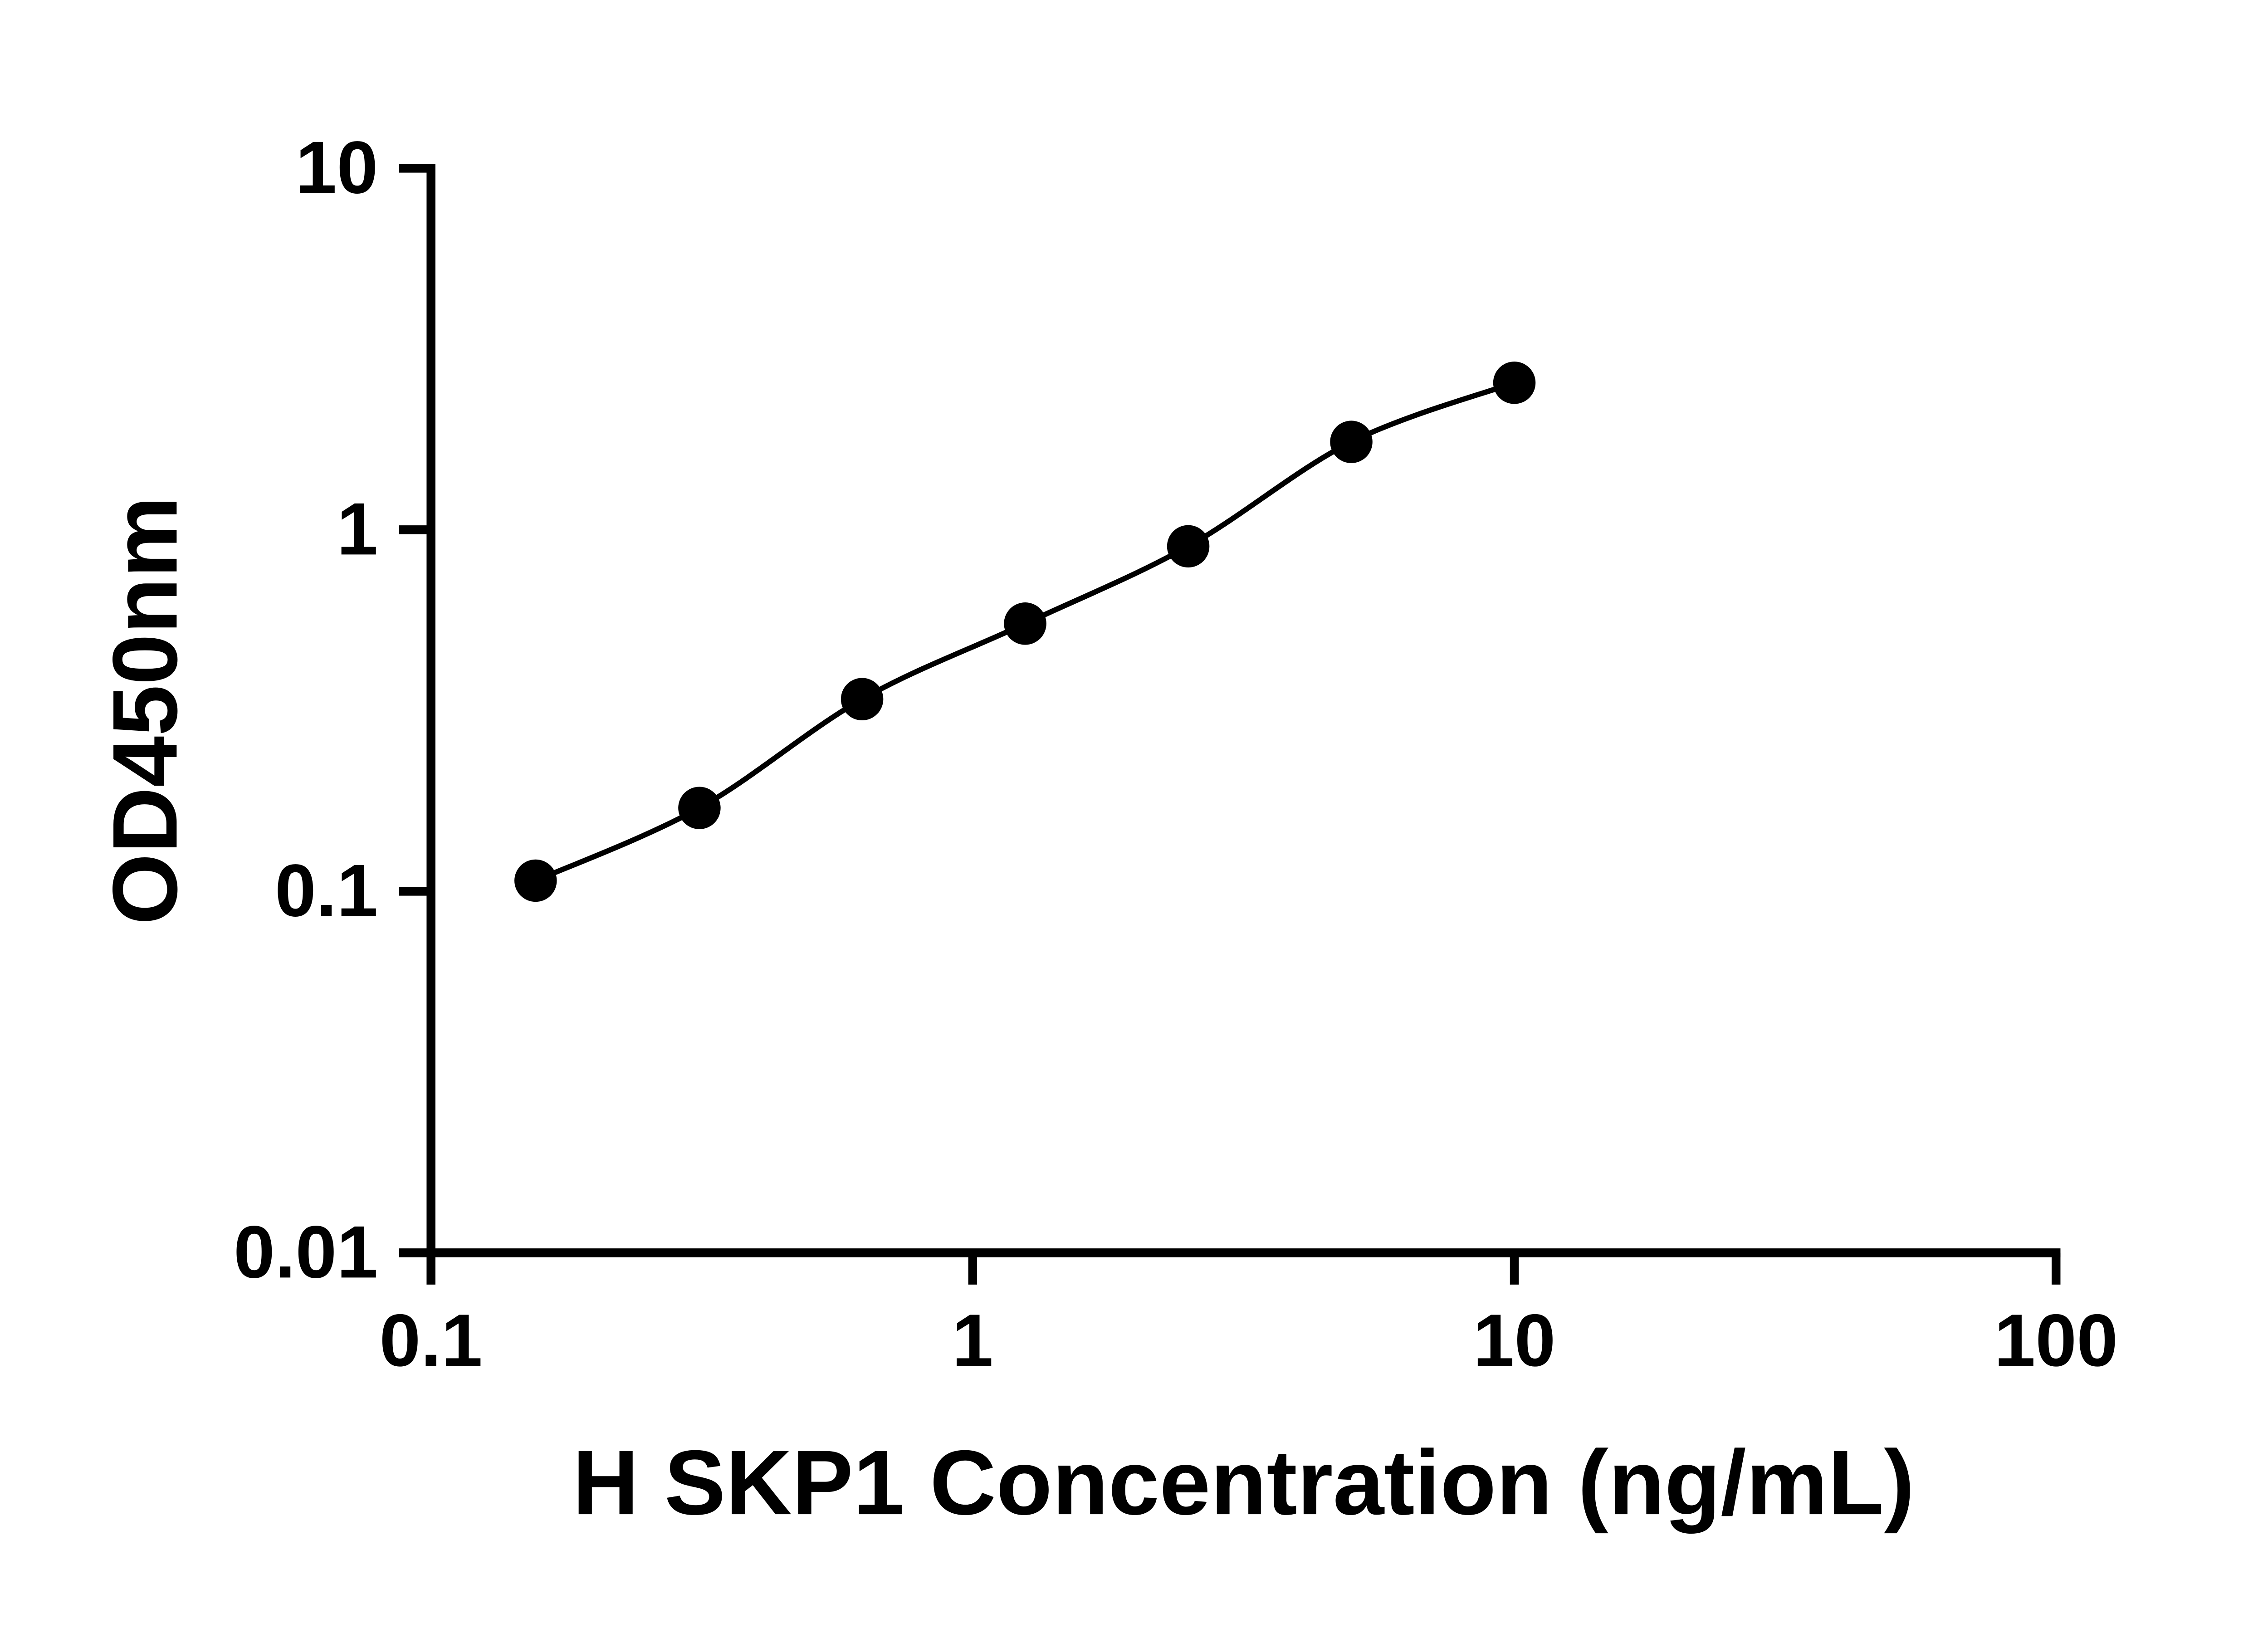  Describe the element at coordinates (1514, 1340) in the screenshot. I see `x-tick-label: 10` at that location.